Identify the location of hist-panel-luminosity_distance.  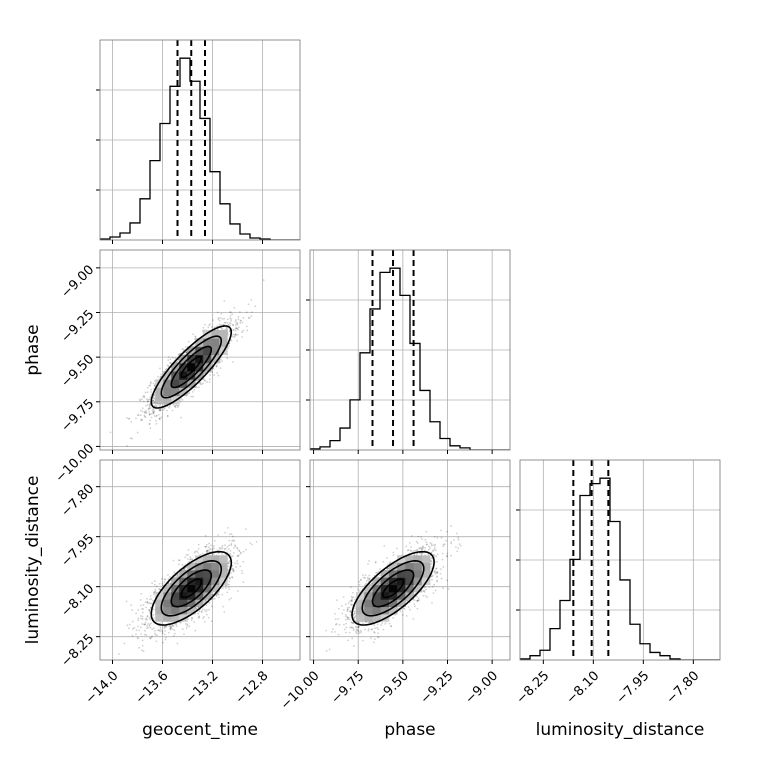
(618, 560).